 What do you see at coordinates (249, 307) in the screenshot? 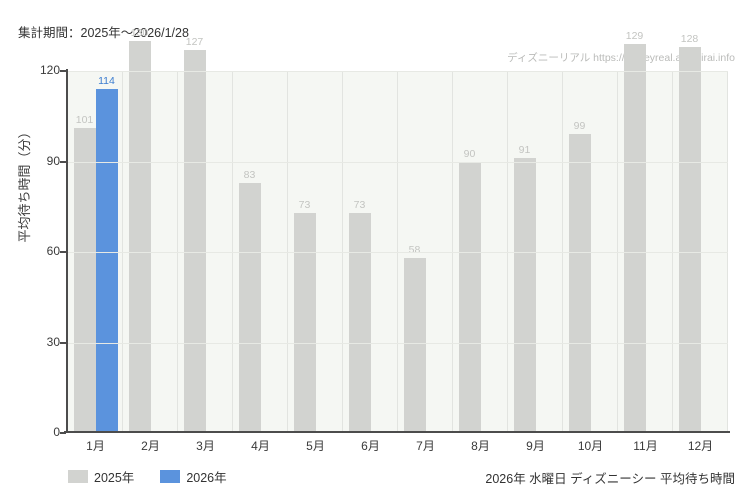
I see `bar-2025年-4月` at bounding box center [249, 307].